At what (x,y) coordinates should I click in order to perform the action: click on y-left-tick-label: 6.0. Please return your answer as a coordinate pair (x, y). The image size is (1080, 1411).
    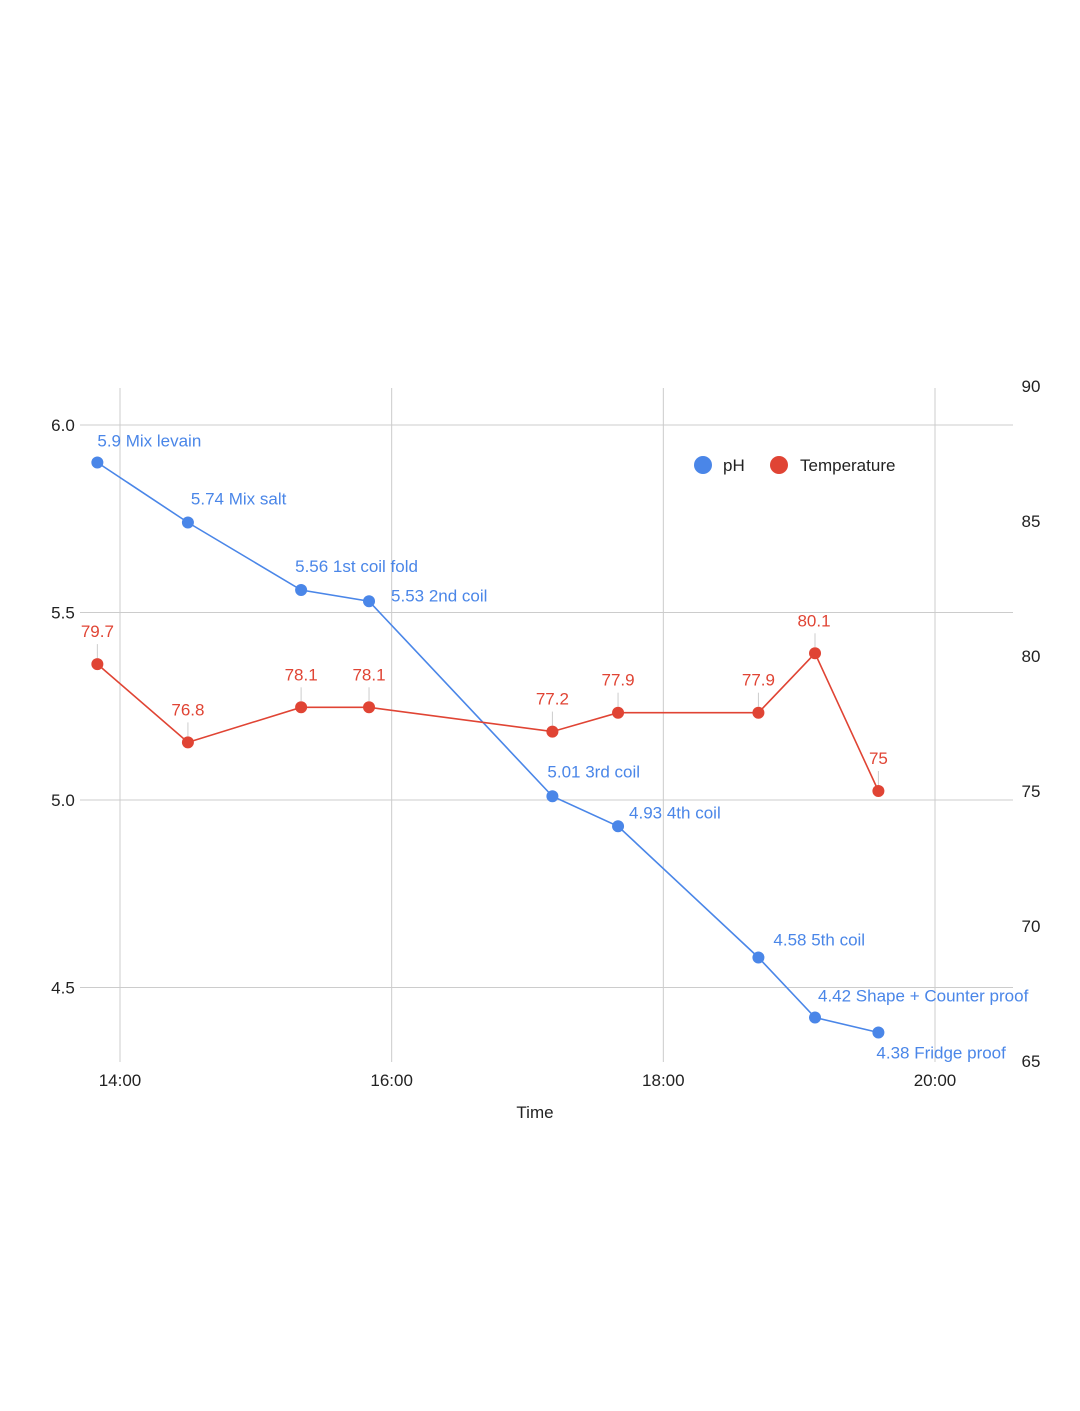
    Looking at the image, I should click on (63, 425).